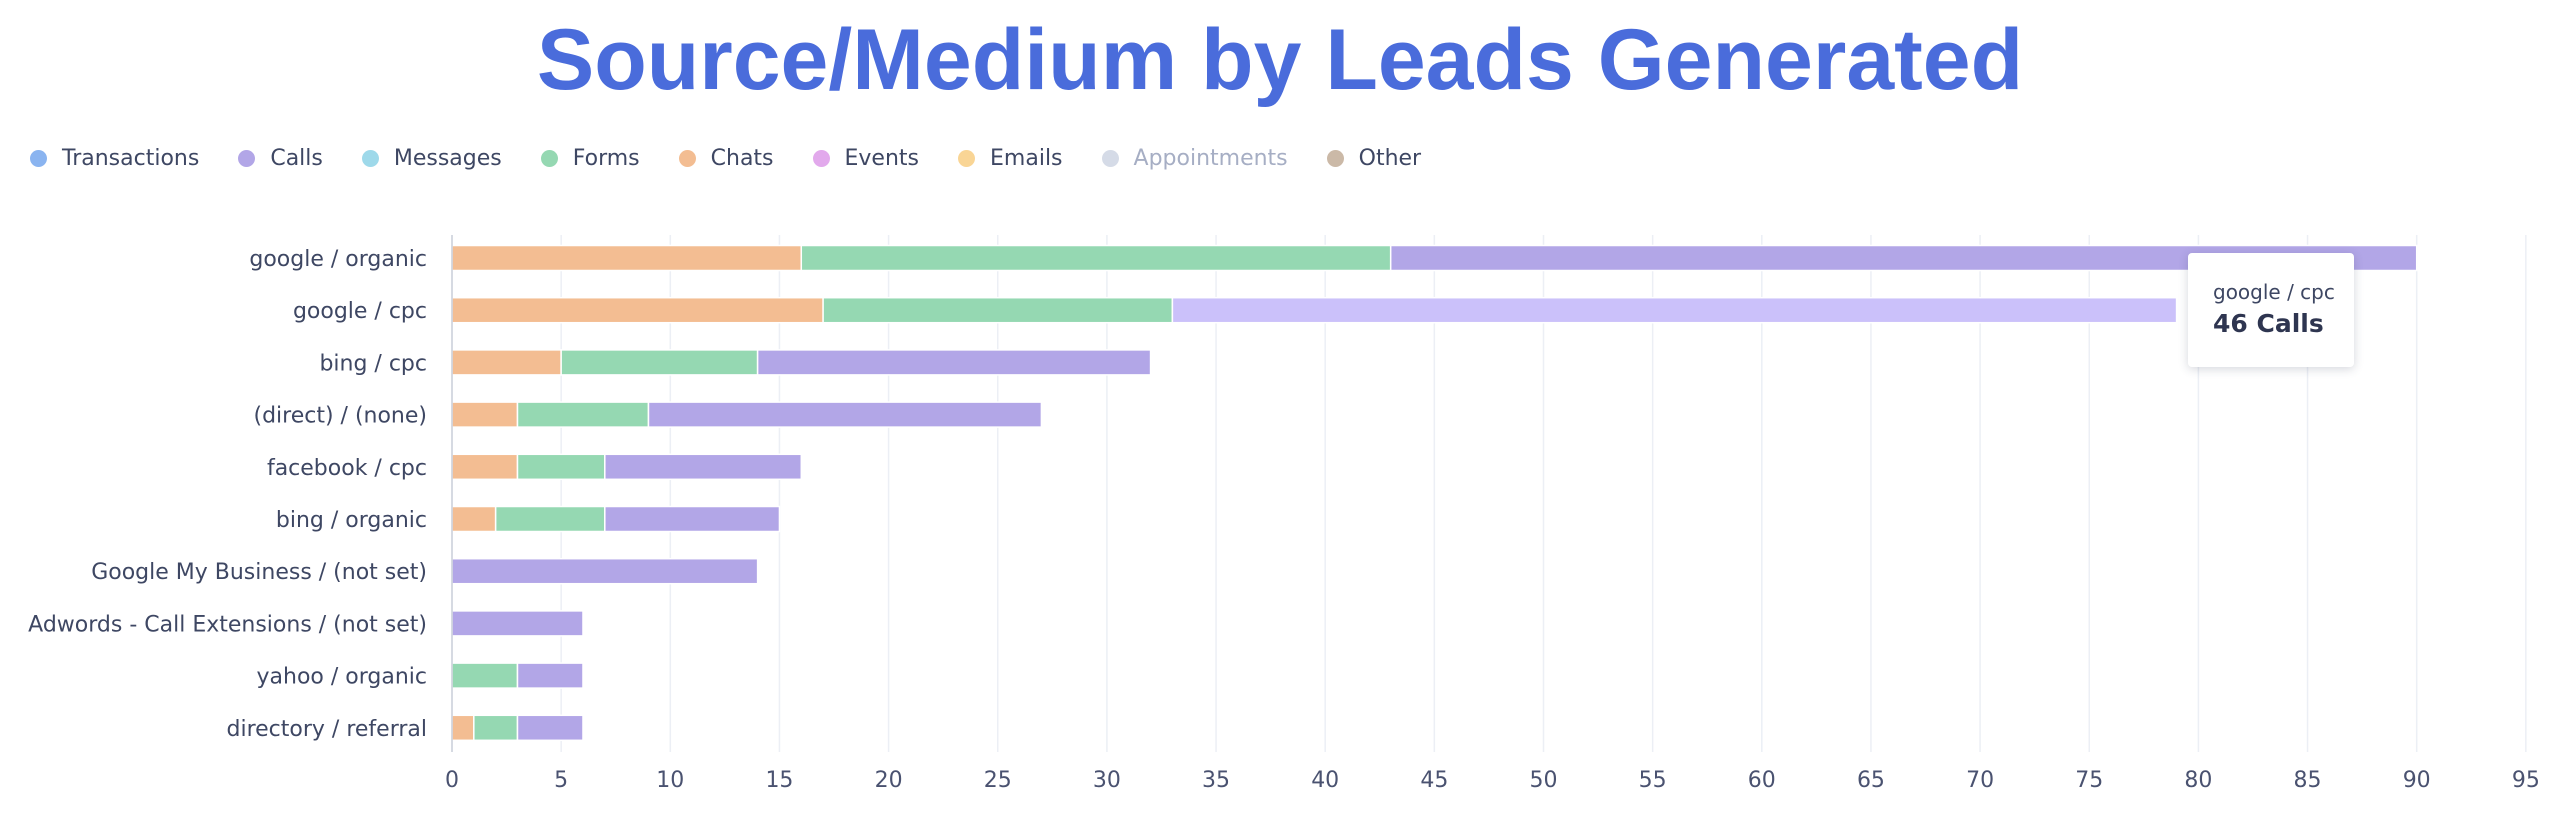 This screenshot has width=2560, height=839. Describe the element at coordinates (606, 158) in the screenshot. I see `legend-label: Forms` at that location.